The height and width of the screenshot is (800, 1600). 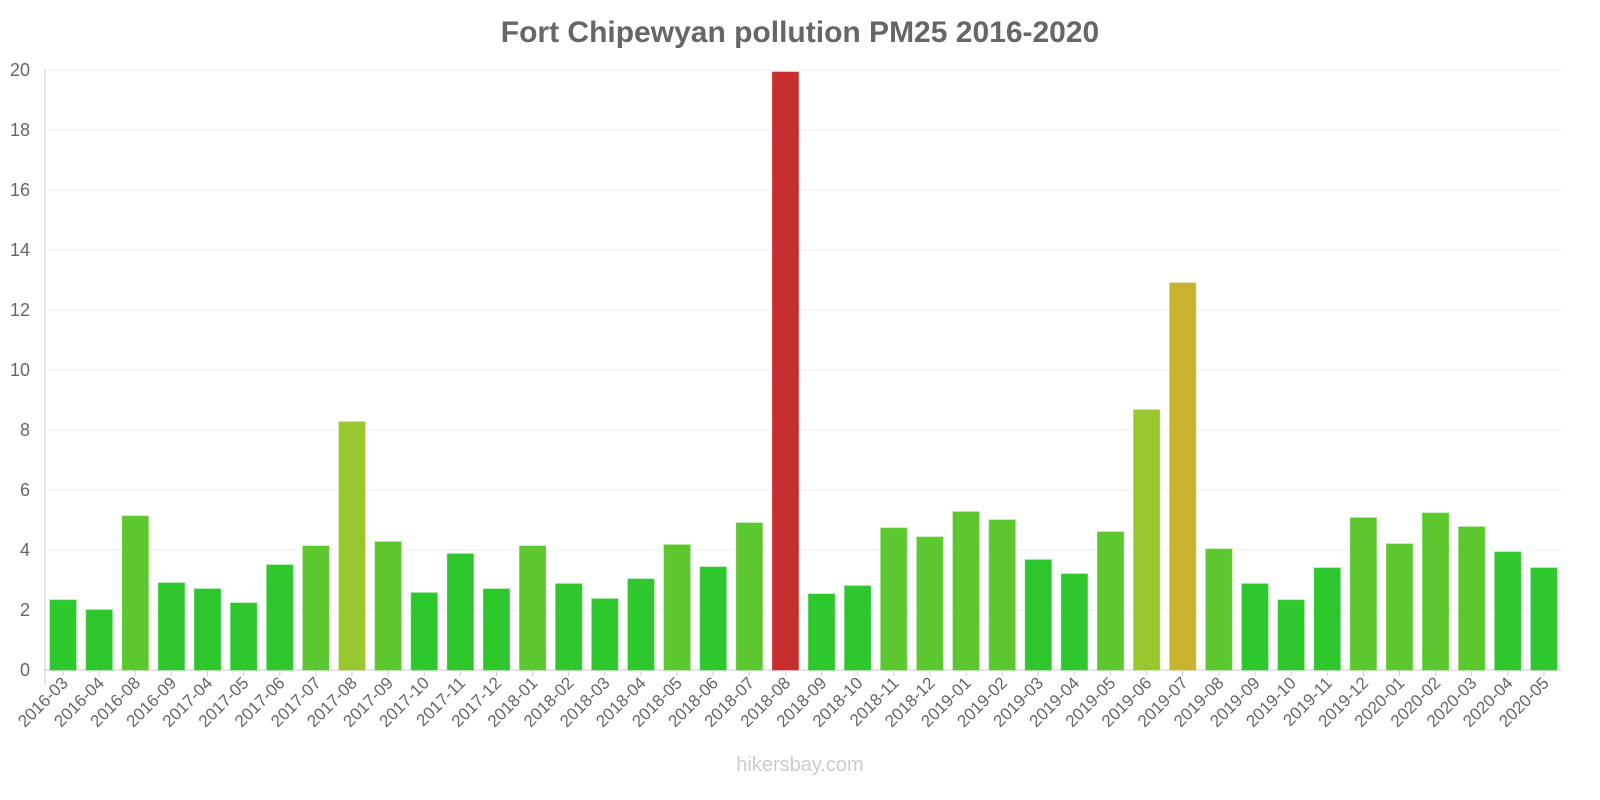 I want to click on y-tick-label: 4, so click(x=25, y=550).